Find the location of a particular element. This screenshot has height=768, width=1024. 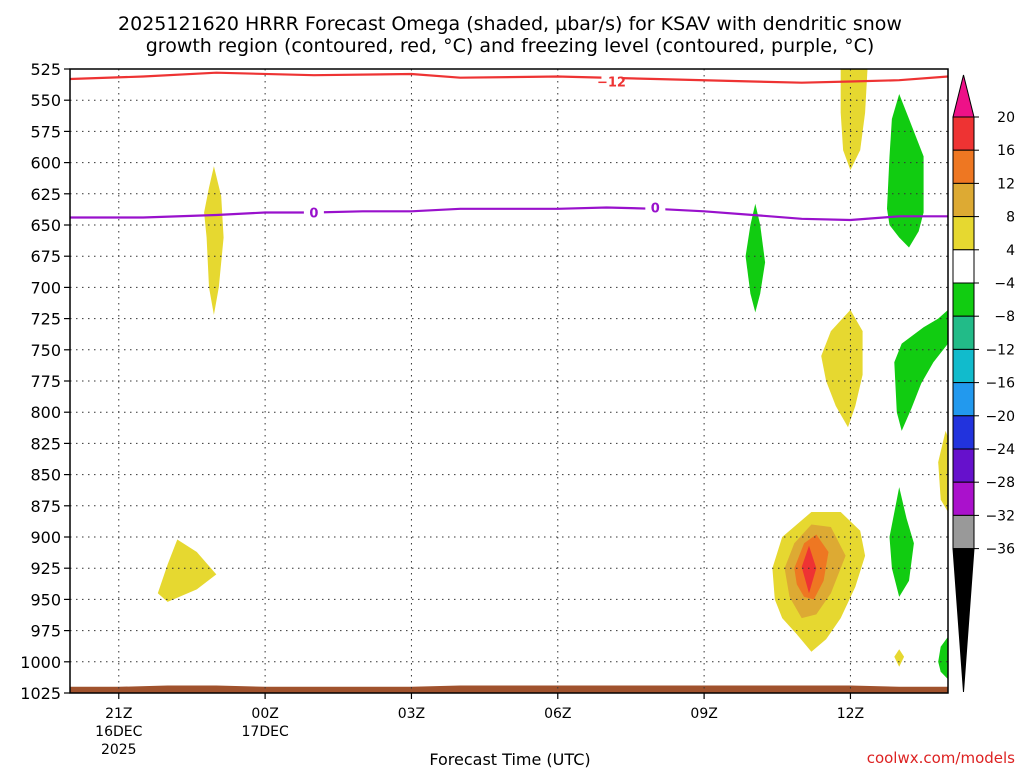

y-tick-label: 650 is located at coordinates (45, 225).